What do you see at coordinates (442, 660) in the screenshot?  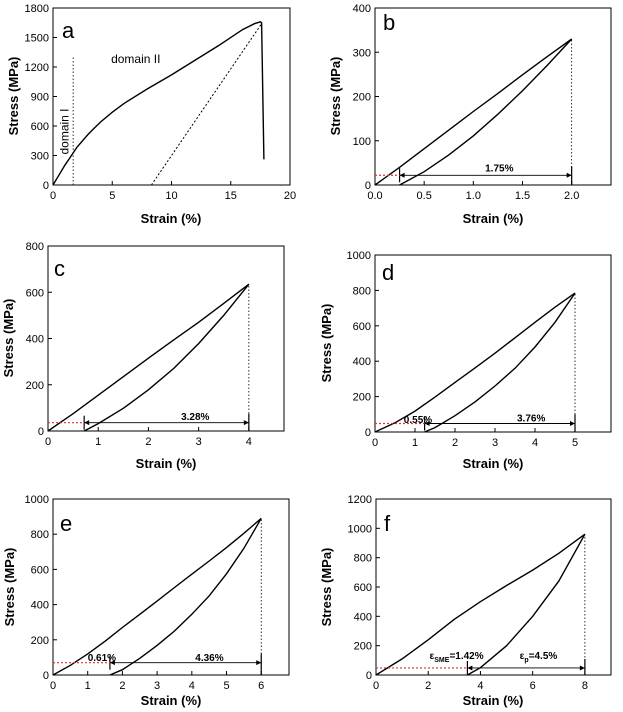 I see `annotation-subscript: SME` at bounding box center [442, 660].